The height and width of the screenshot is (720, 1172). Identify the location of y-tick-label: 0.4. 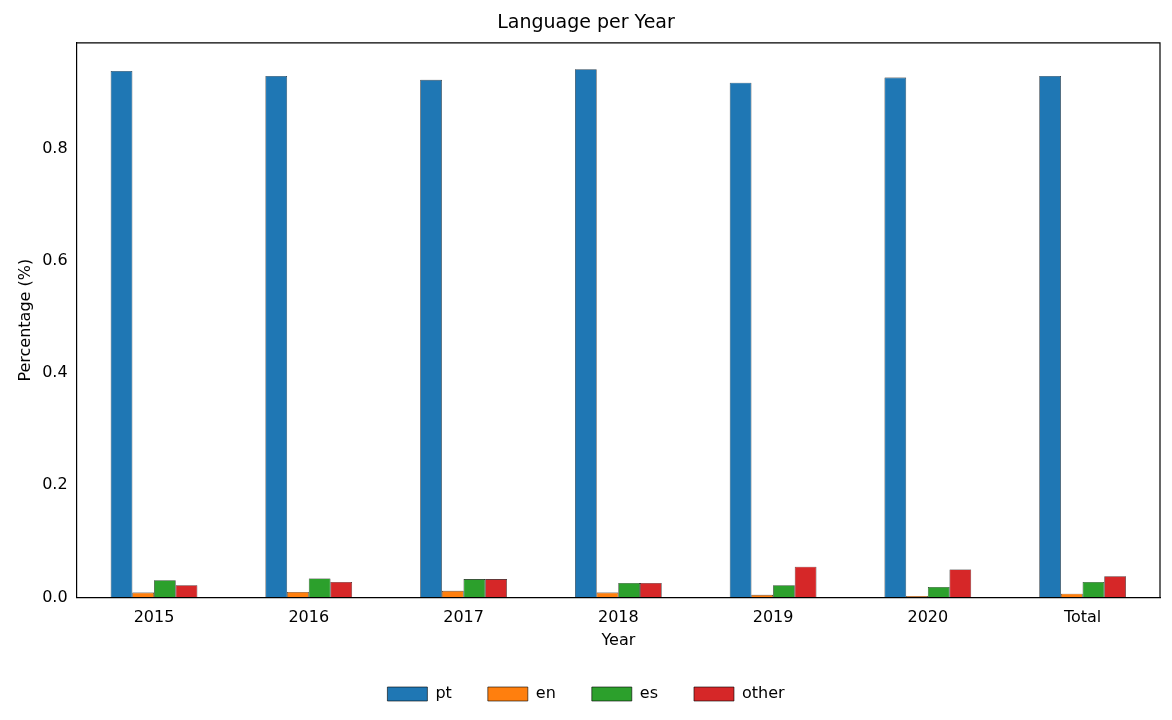
(55, 372).